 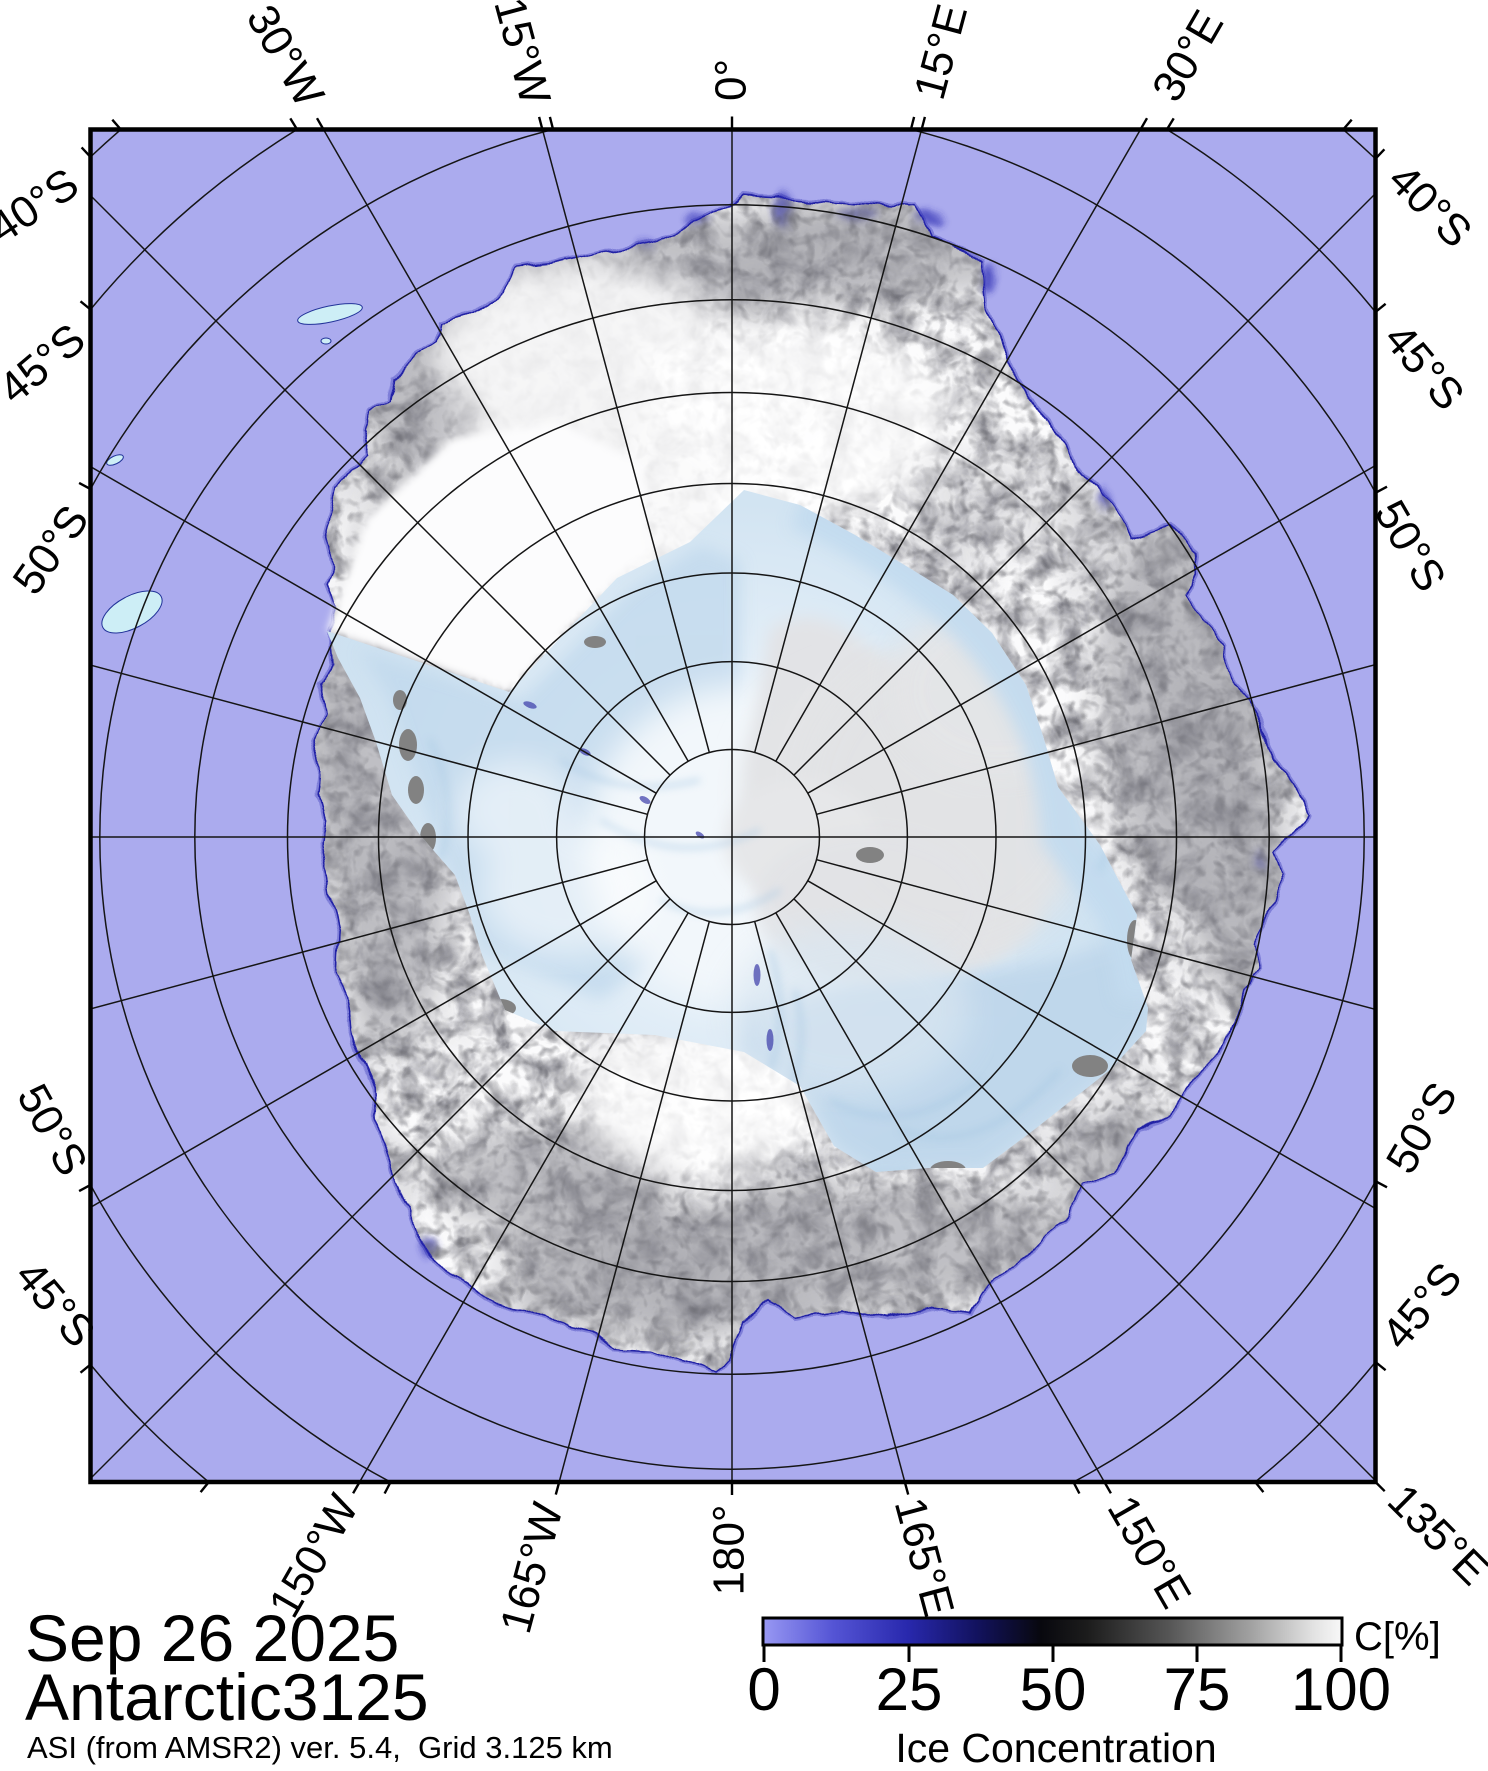 I want to click on svg-text: Ice Concentration, so click(x=1055, y=1748).